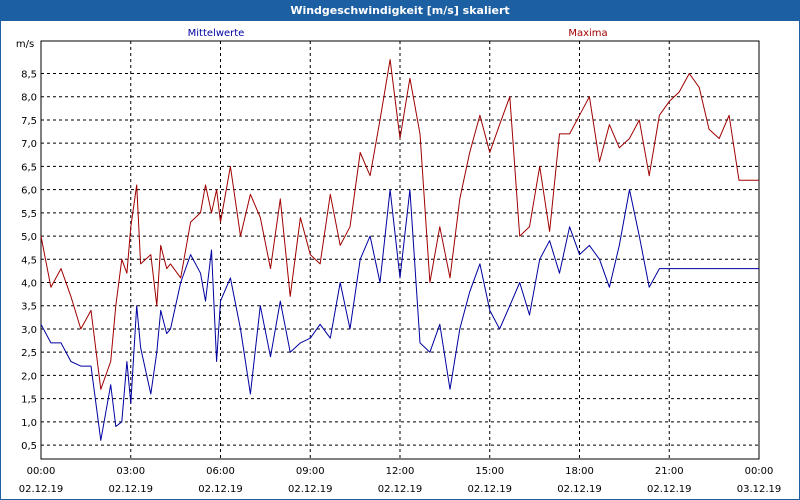 This screenshot has height=500, width=800. Describe the element at coordinates (489, 471) in the screenshot. I see `x-tick-time: 15:00` at that location.